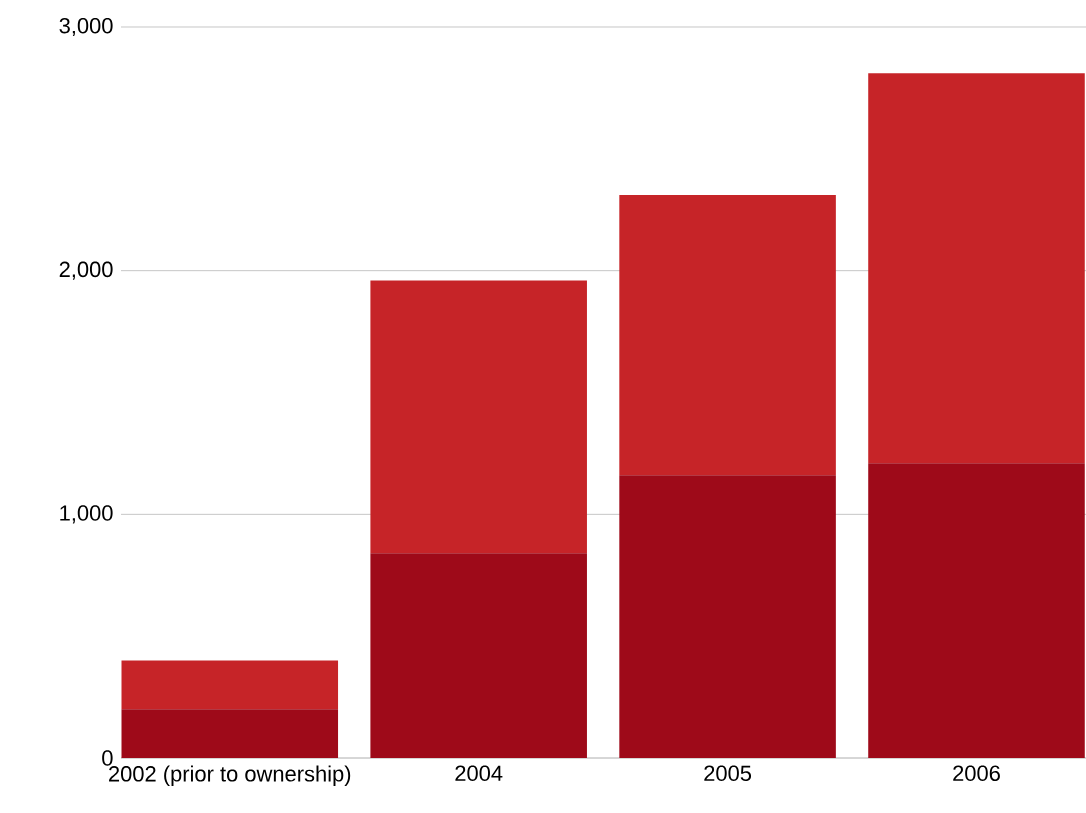 Image resolution: width=1086 pixels, height=813 pixels. Describe the element at coordinates (86, 27) in the screenshot. I see `y-tick-label: 3,000` at that location.